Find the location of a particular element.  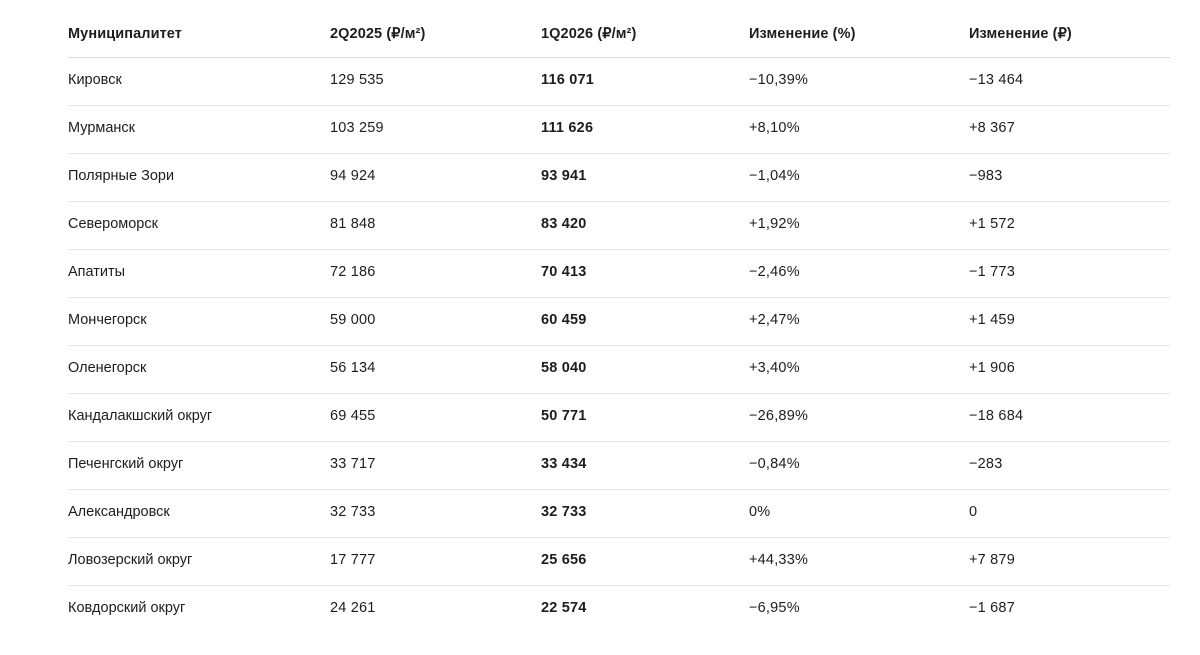

header-1q2026-price: 1Q2026 (₽/м²) is located at coordinates (645, 34).